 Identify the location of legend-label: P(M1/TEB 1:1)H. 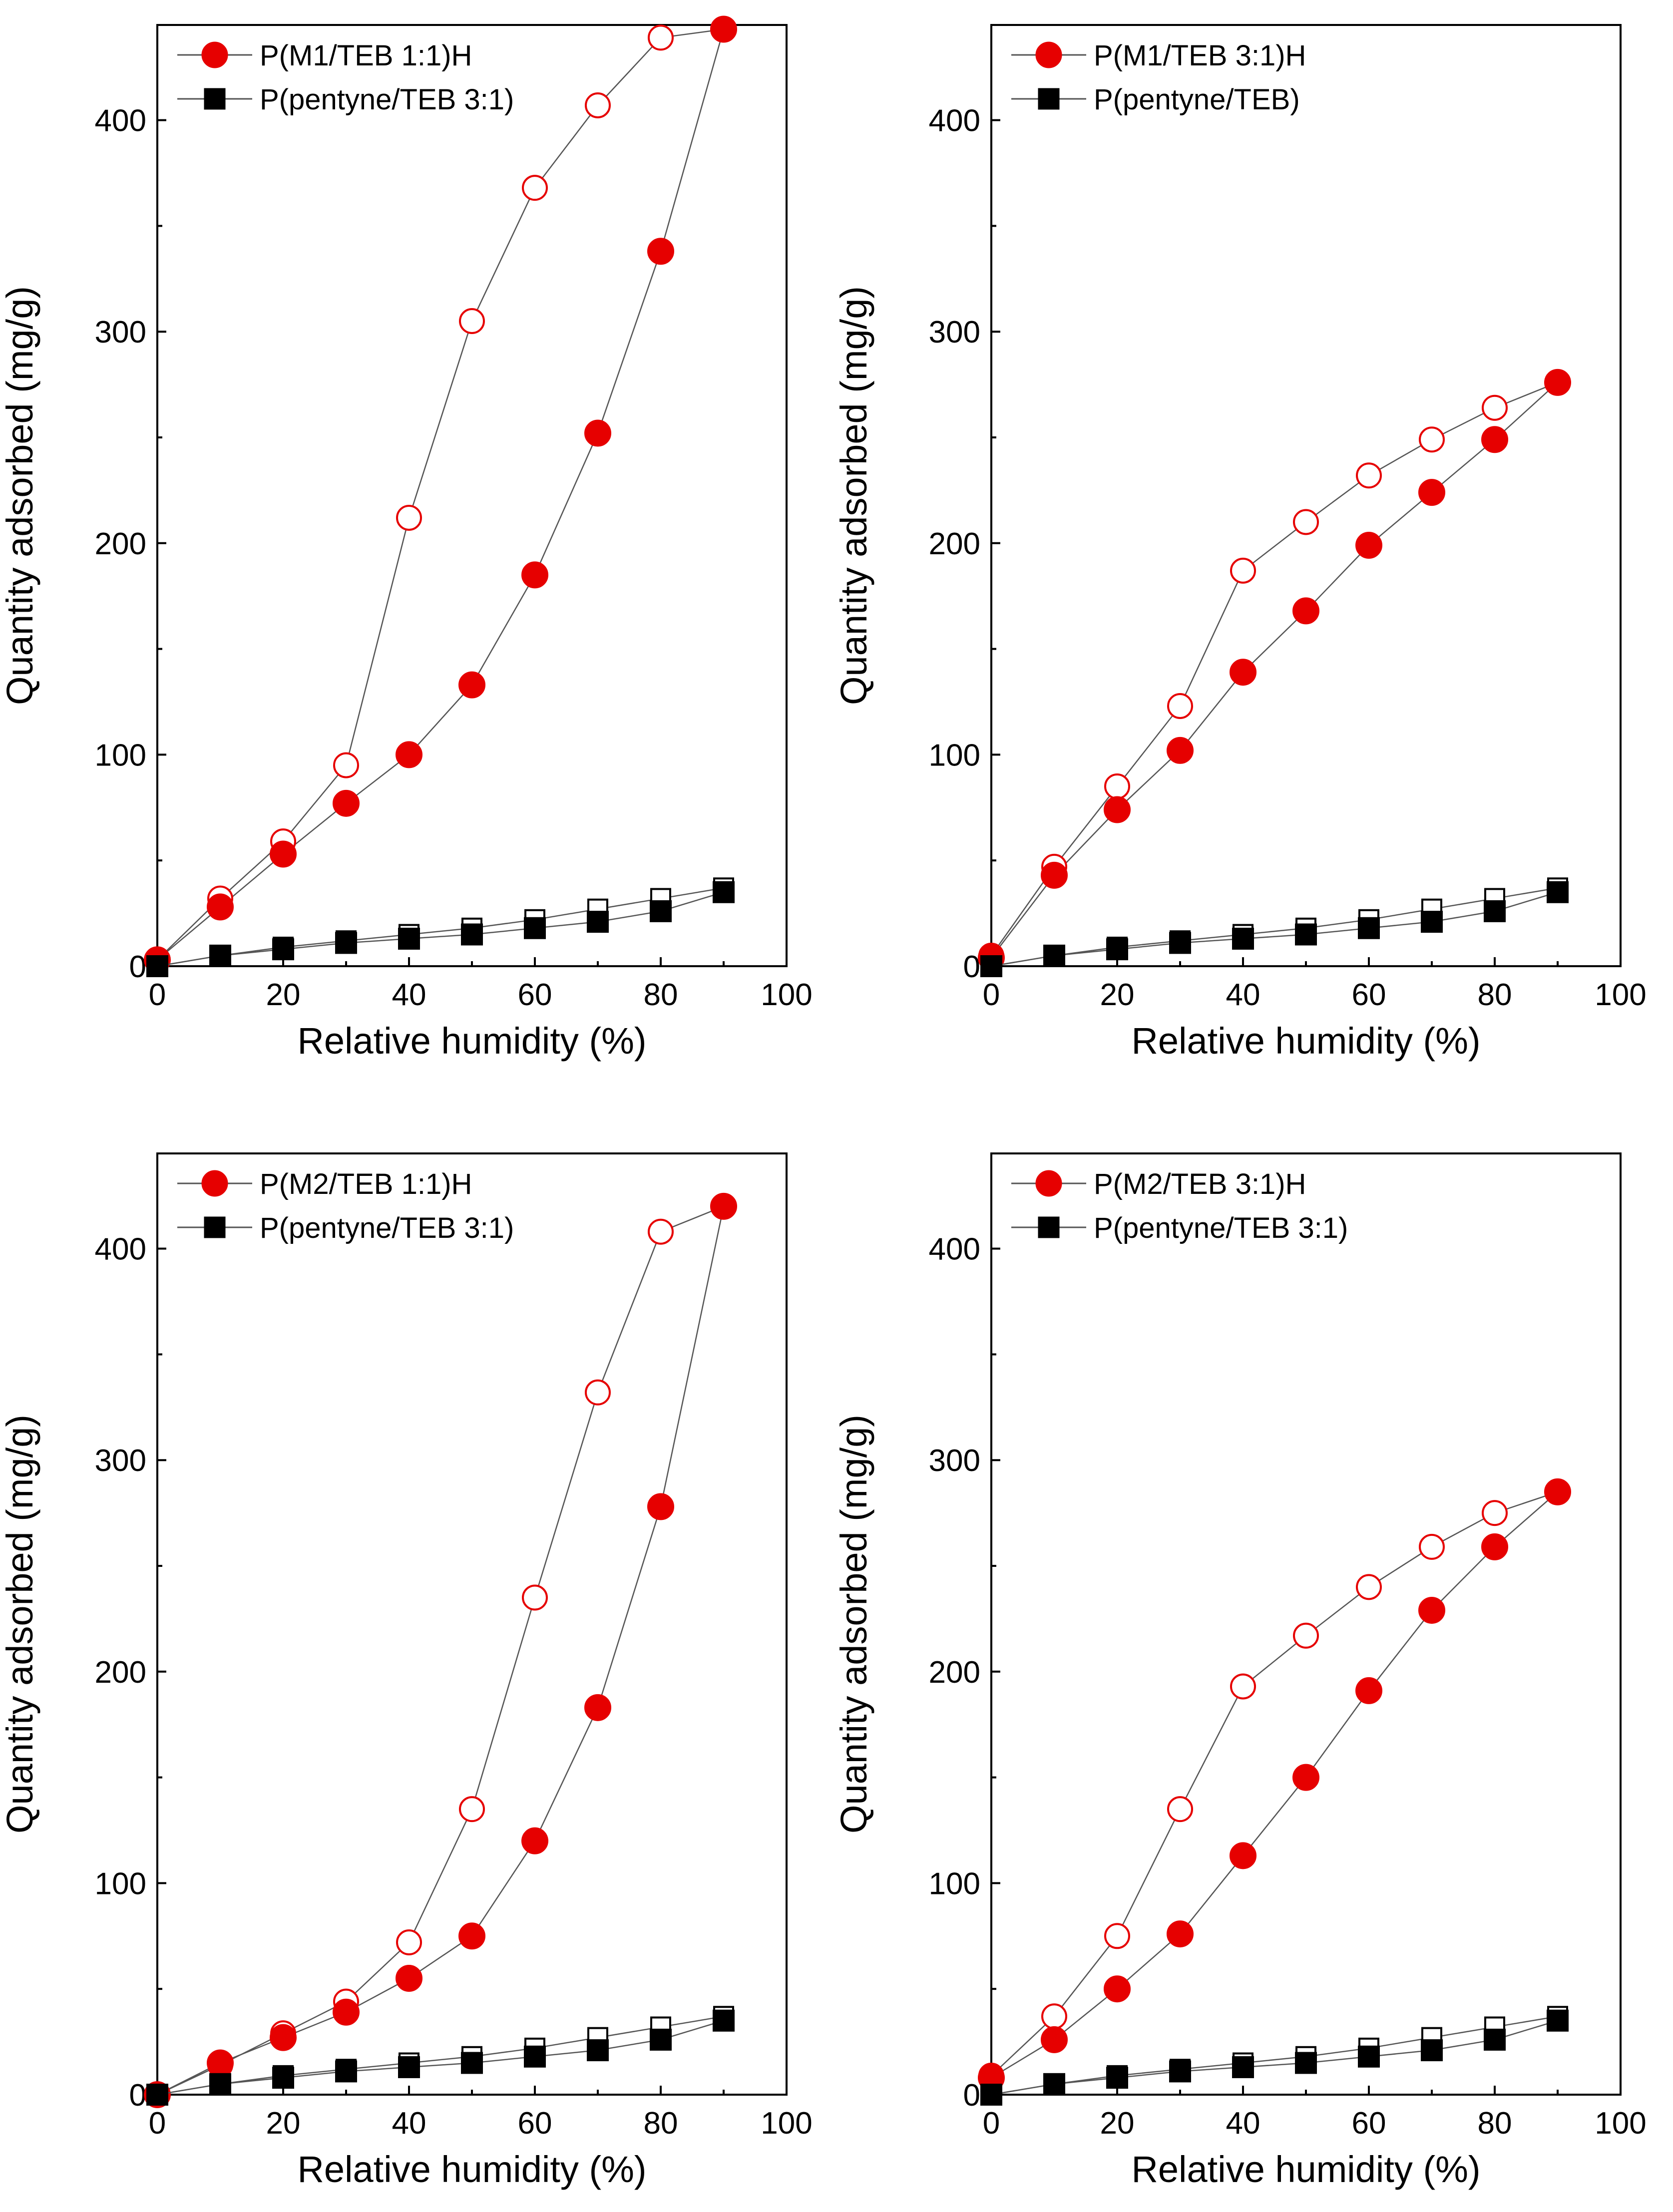
(366, 55).